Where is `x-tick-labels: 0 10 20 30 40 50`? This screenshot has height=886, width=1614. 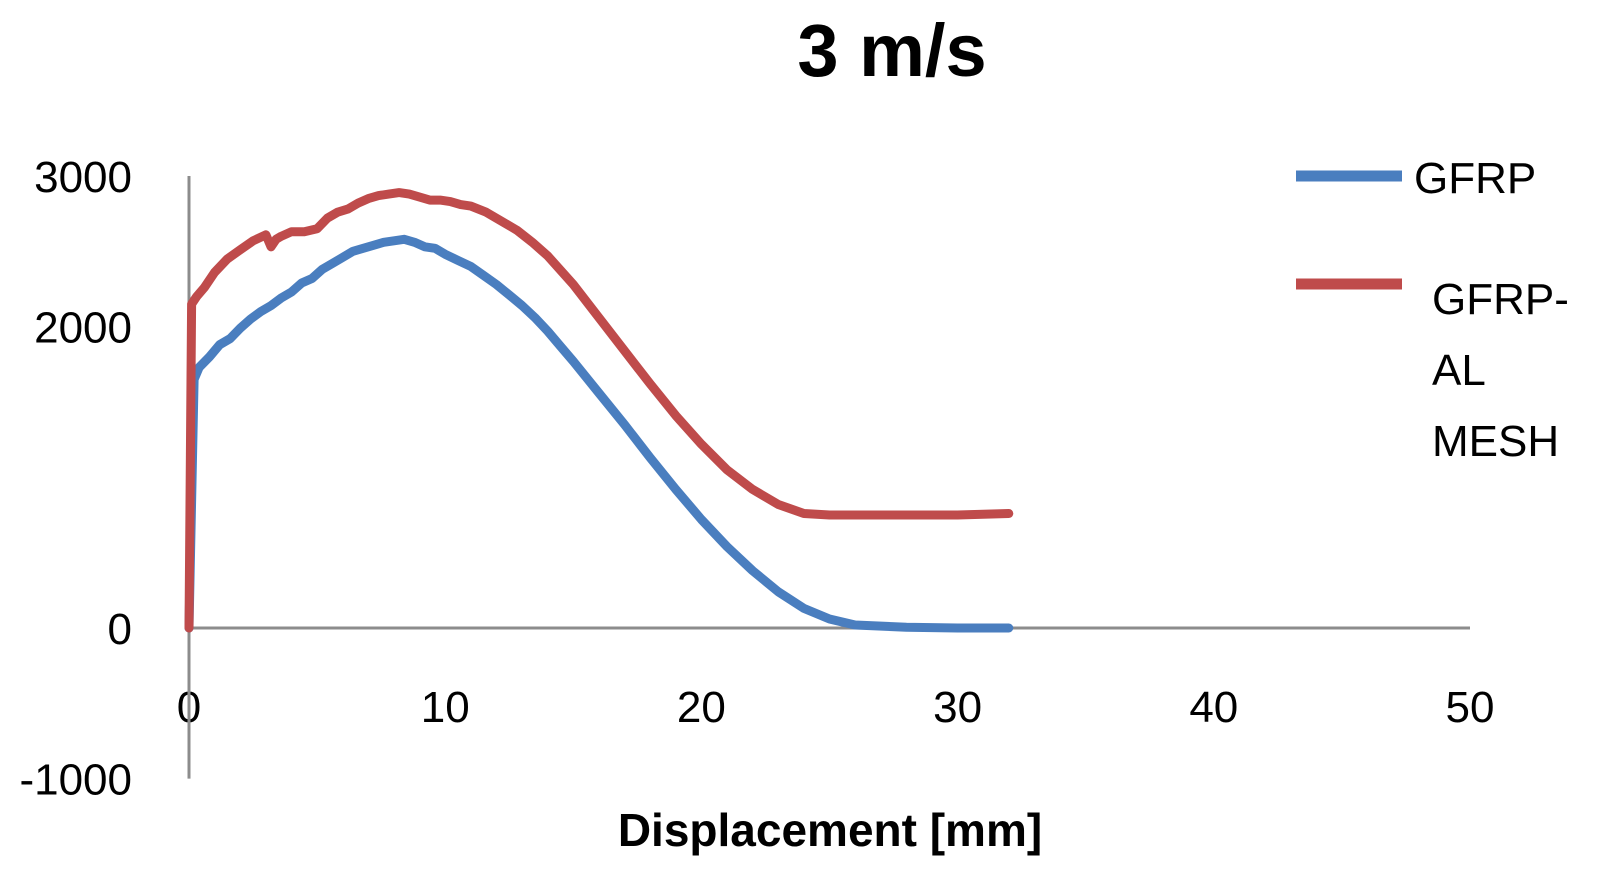
x-tick-labels: 0 10 20 30 40 50 is located at coordinates (836, 707).